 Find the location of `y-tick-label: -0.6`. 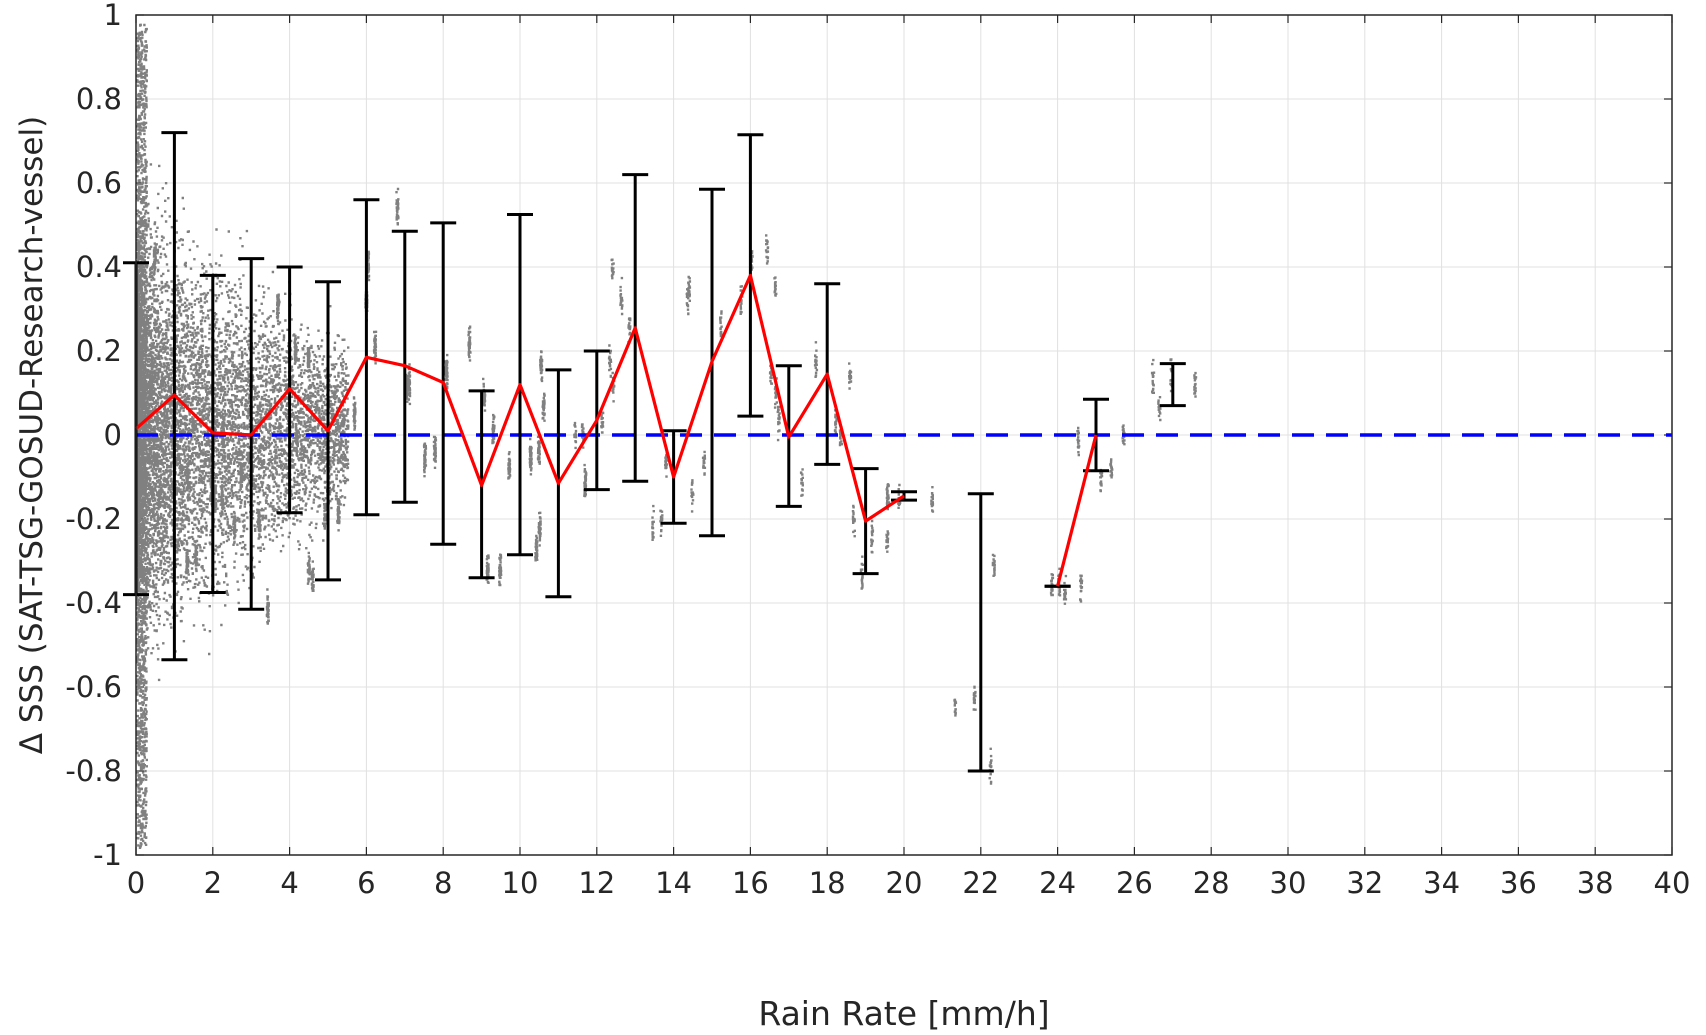

y-tick-label: -0.6 is located at coordinates (93, 687).